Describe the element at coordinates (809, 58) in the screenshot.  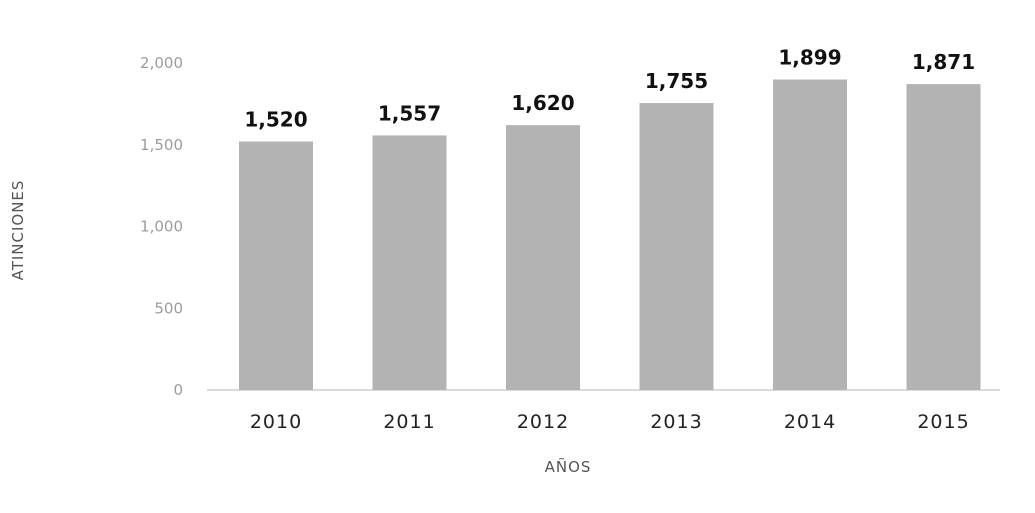
I see `data-label: 1,899` at that location.